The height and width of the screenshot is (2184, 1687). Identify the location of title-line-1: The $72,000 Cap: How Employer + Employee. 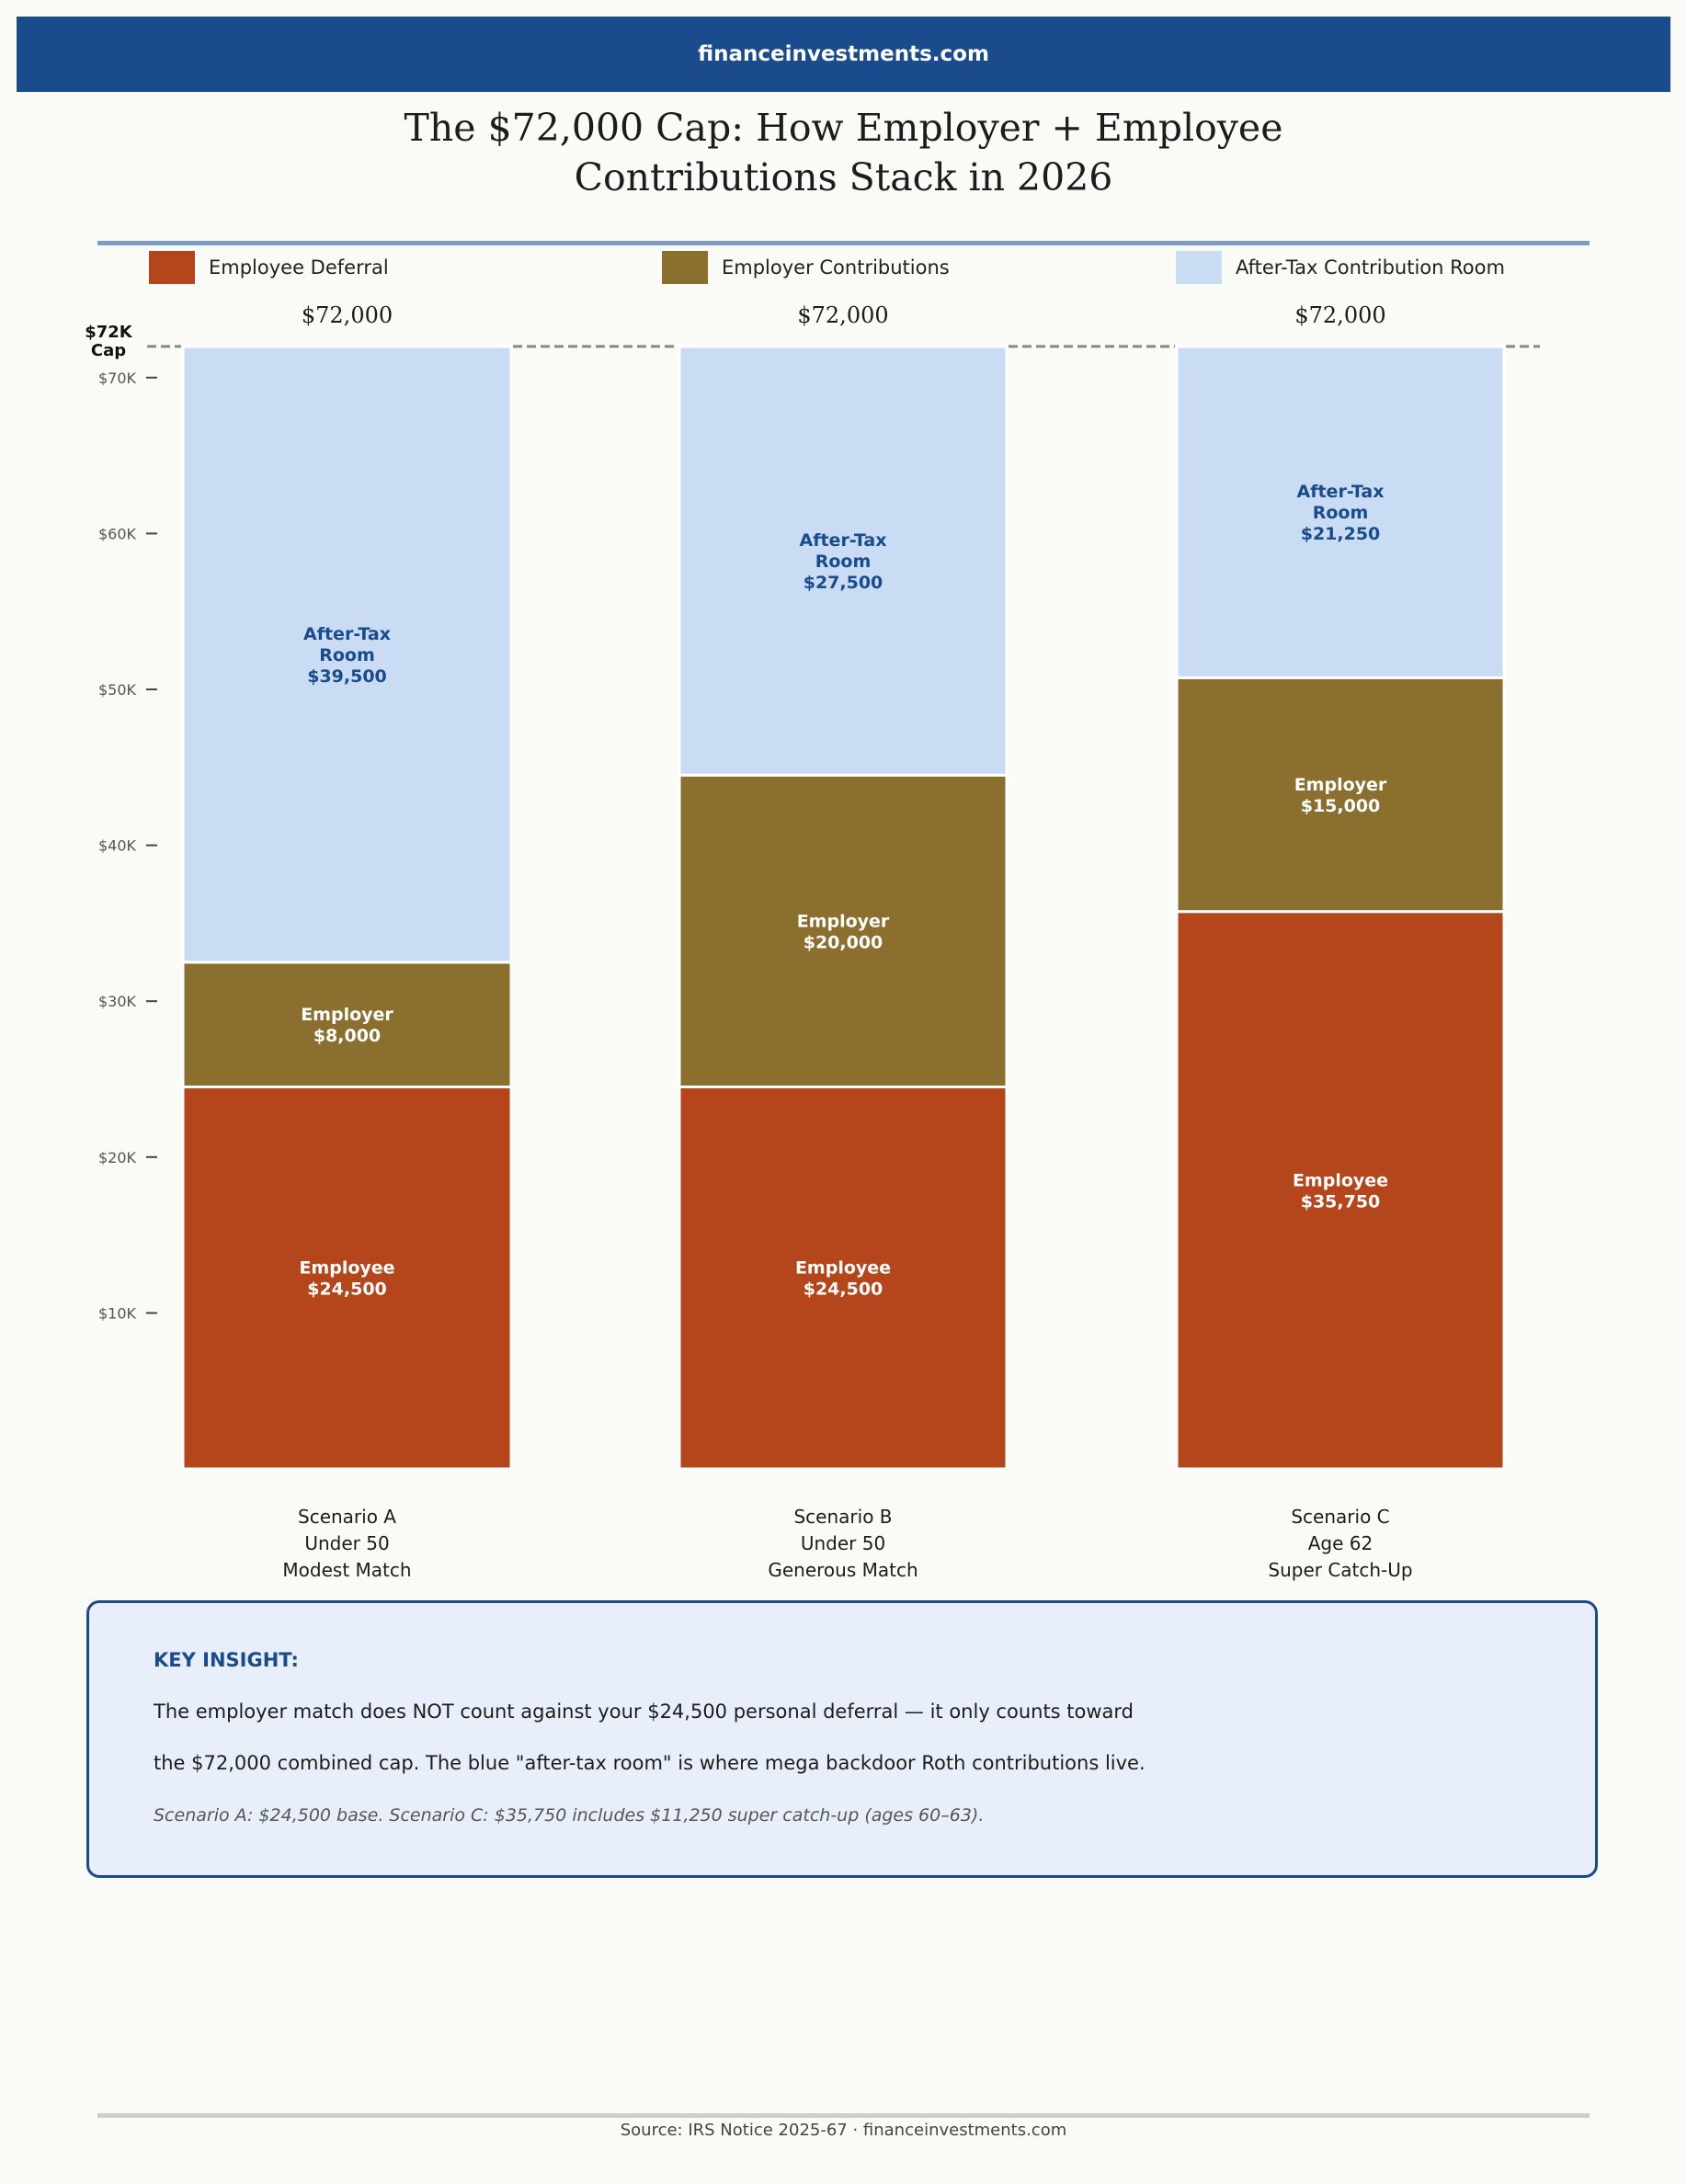
(843, 128).